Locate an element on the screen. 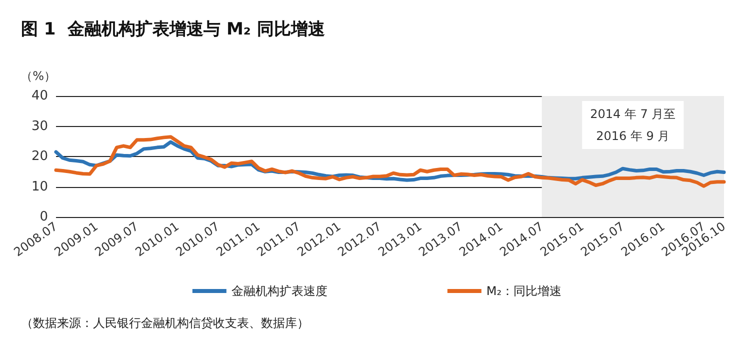 The height and width of the screenshot is (350, 754). y-tick-label: 10 is located at coordinates (39, 186).